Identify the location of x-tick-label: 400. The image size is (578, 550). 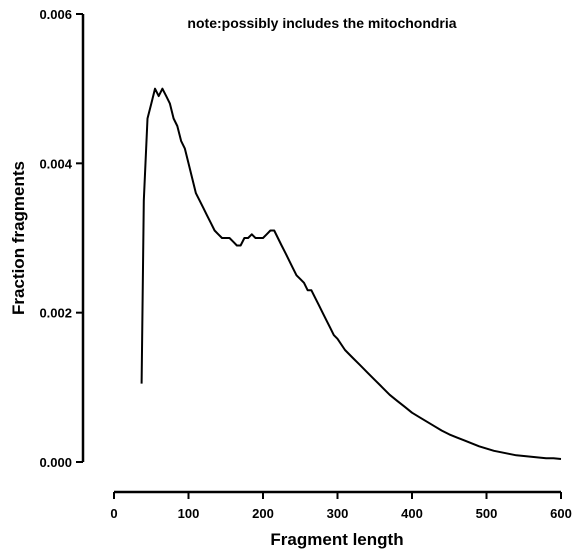
(412, 513).